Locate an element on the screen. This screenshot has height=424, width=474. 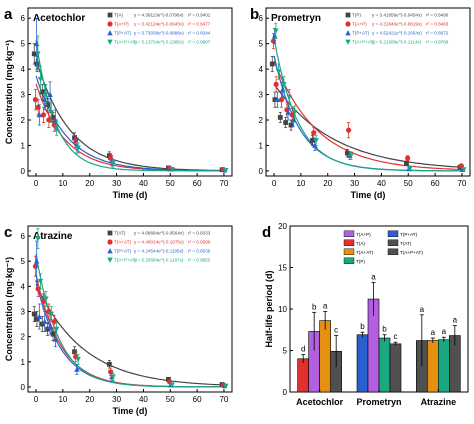
legend-r2: r² = 0.8333 is located at coordinates (199, 233).